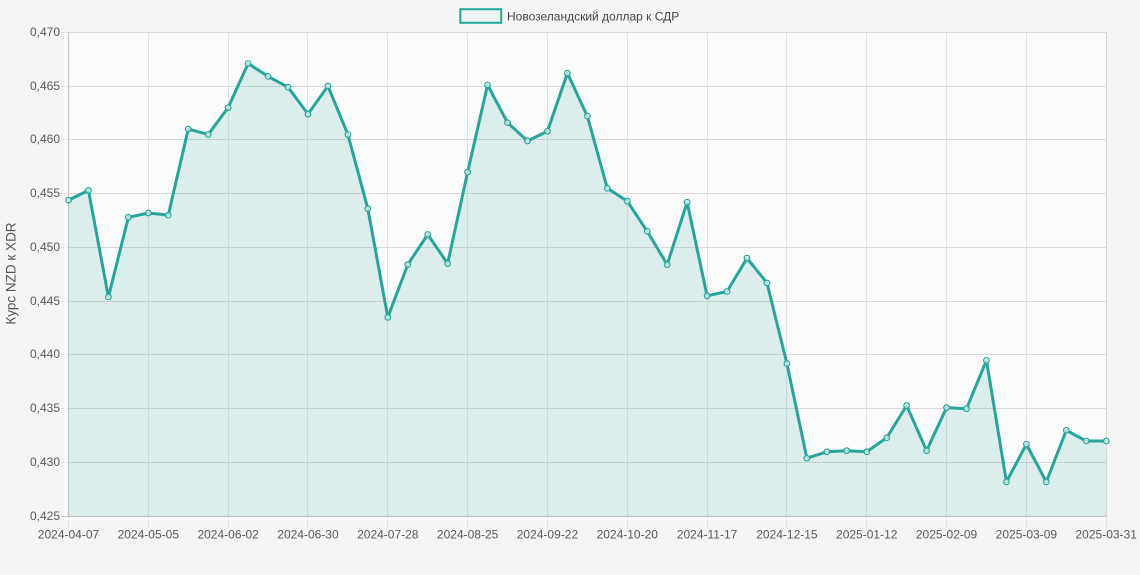 This screenshot has width=1140, height=575. What do you see at coordinates (1027, 535) in the screenshot?
I see `svg-text: 2025-03-09` at bounding box center [1027, 535].